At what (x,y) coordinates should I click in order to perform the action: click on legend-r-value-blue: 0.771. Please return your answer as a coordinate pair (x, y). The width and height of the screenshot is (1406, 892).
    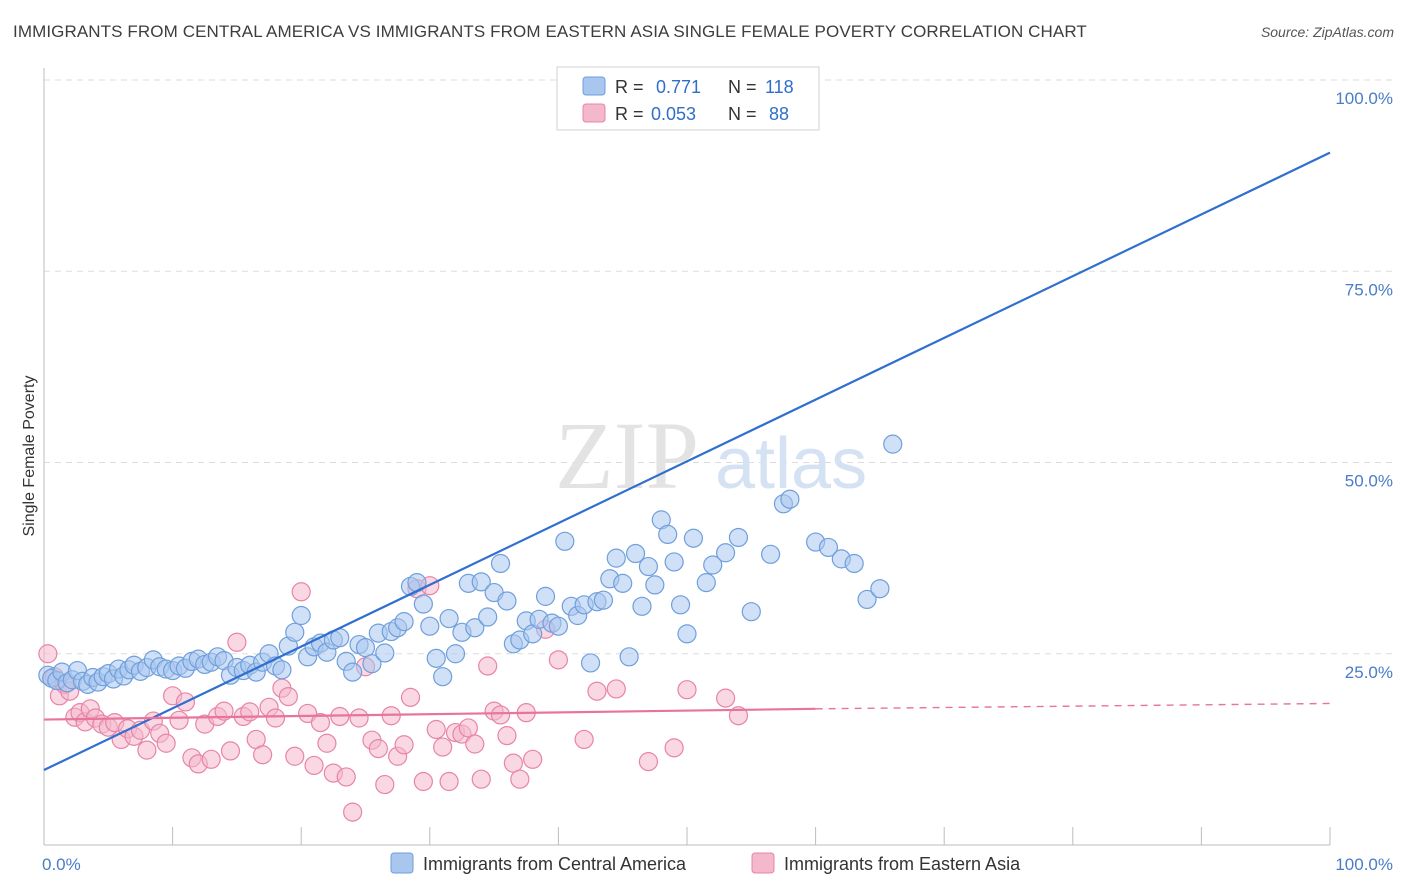
    Looking at the image, I should click on (678, 87).